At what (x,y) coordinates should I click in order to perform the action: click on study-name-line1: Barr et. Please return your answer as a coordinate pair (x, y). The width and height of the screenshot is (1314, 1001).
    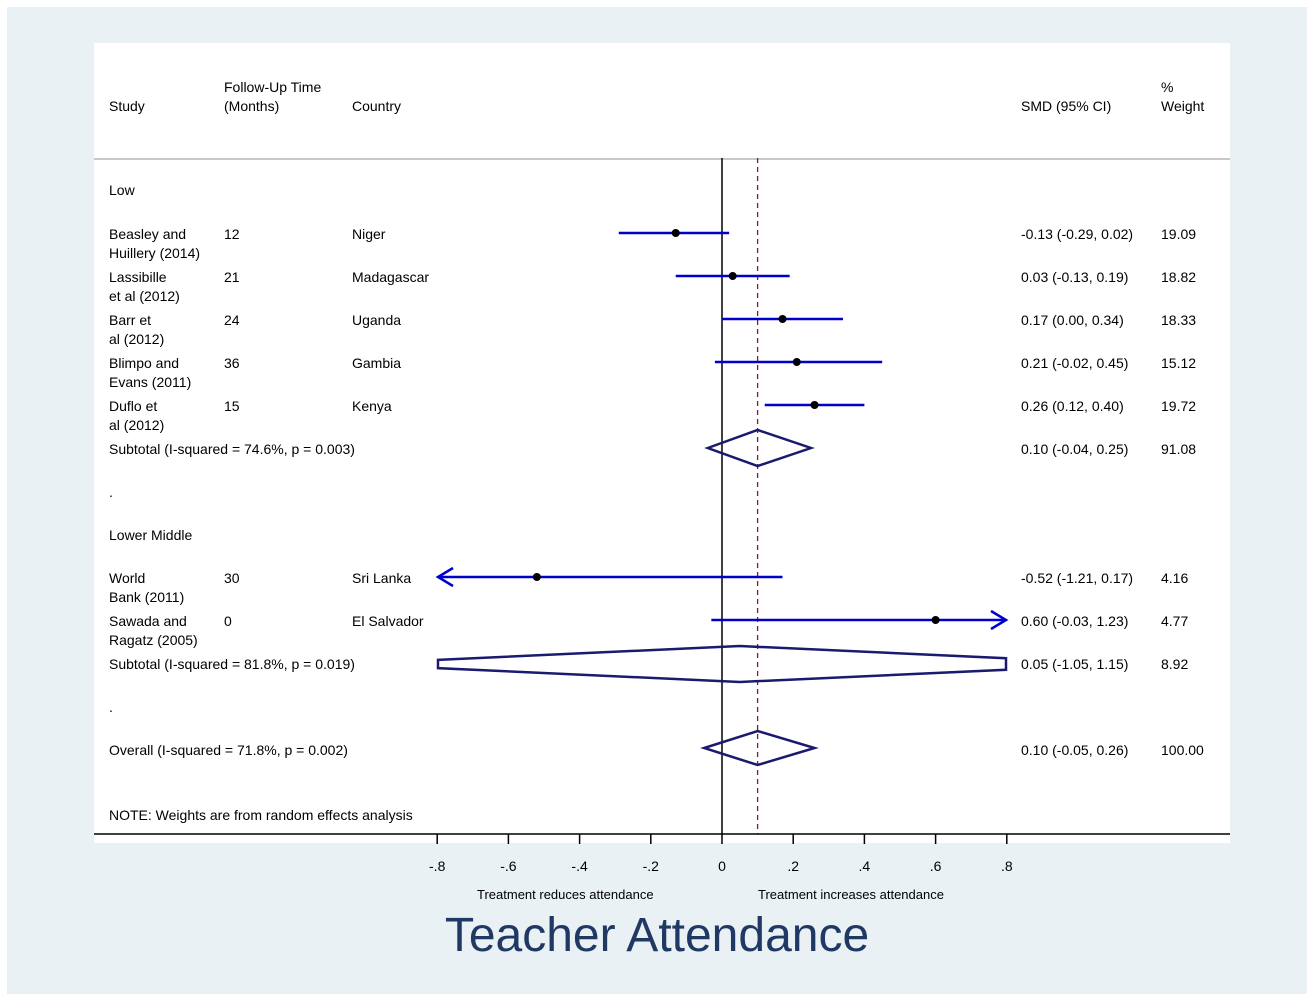
    Looking at the image, I should click on (130, 320).